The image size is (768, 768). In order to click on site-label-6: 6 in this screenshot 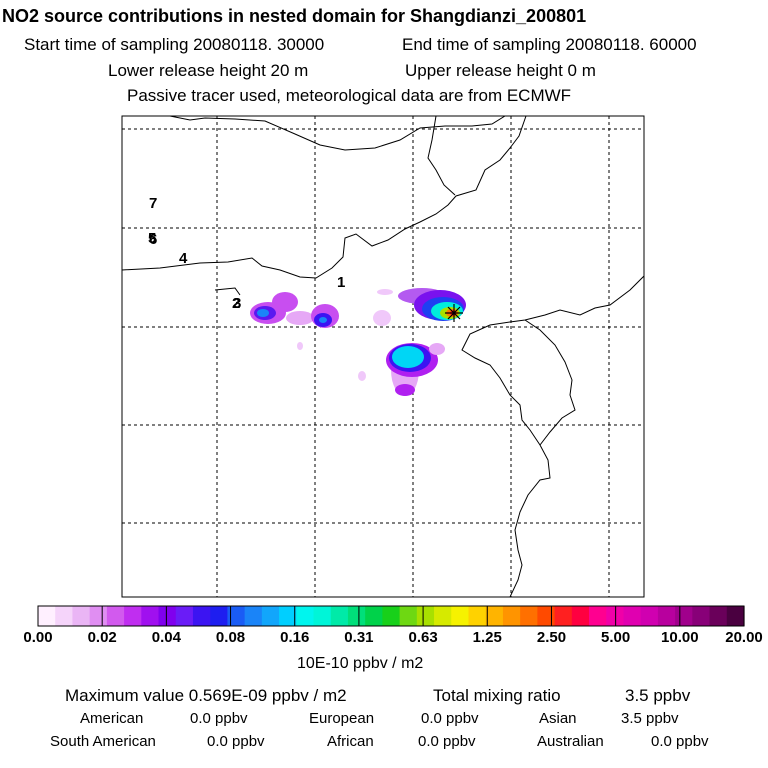, I will do `click(153, 239)`.